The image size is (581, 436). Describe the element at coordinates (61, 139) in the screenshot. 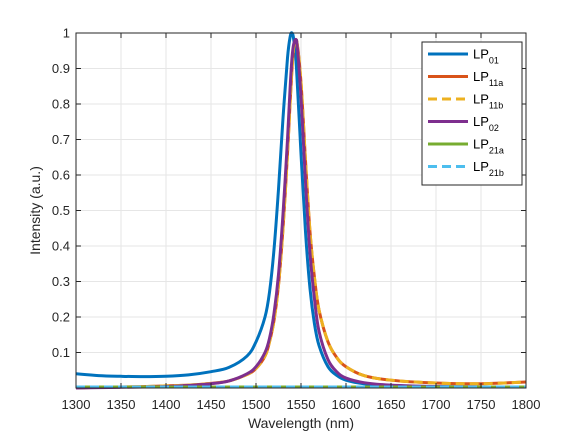

I see `y-tick-label: 0.7` at that location.